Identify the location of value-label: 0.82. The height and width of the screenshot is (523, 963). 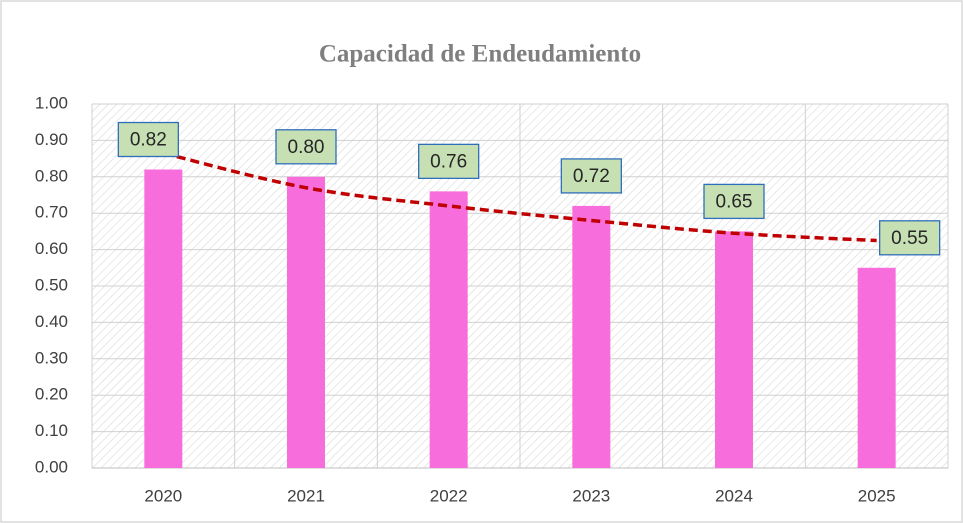
(148, 140).